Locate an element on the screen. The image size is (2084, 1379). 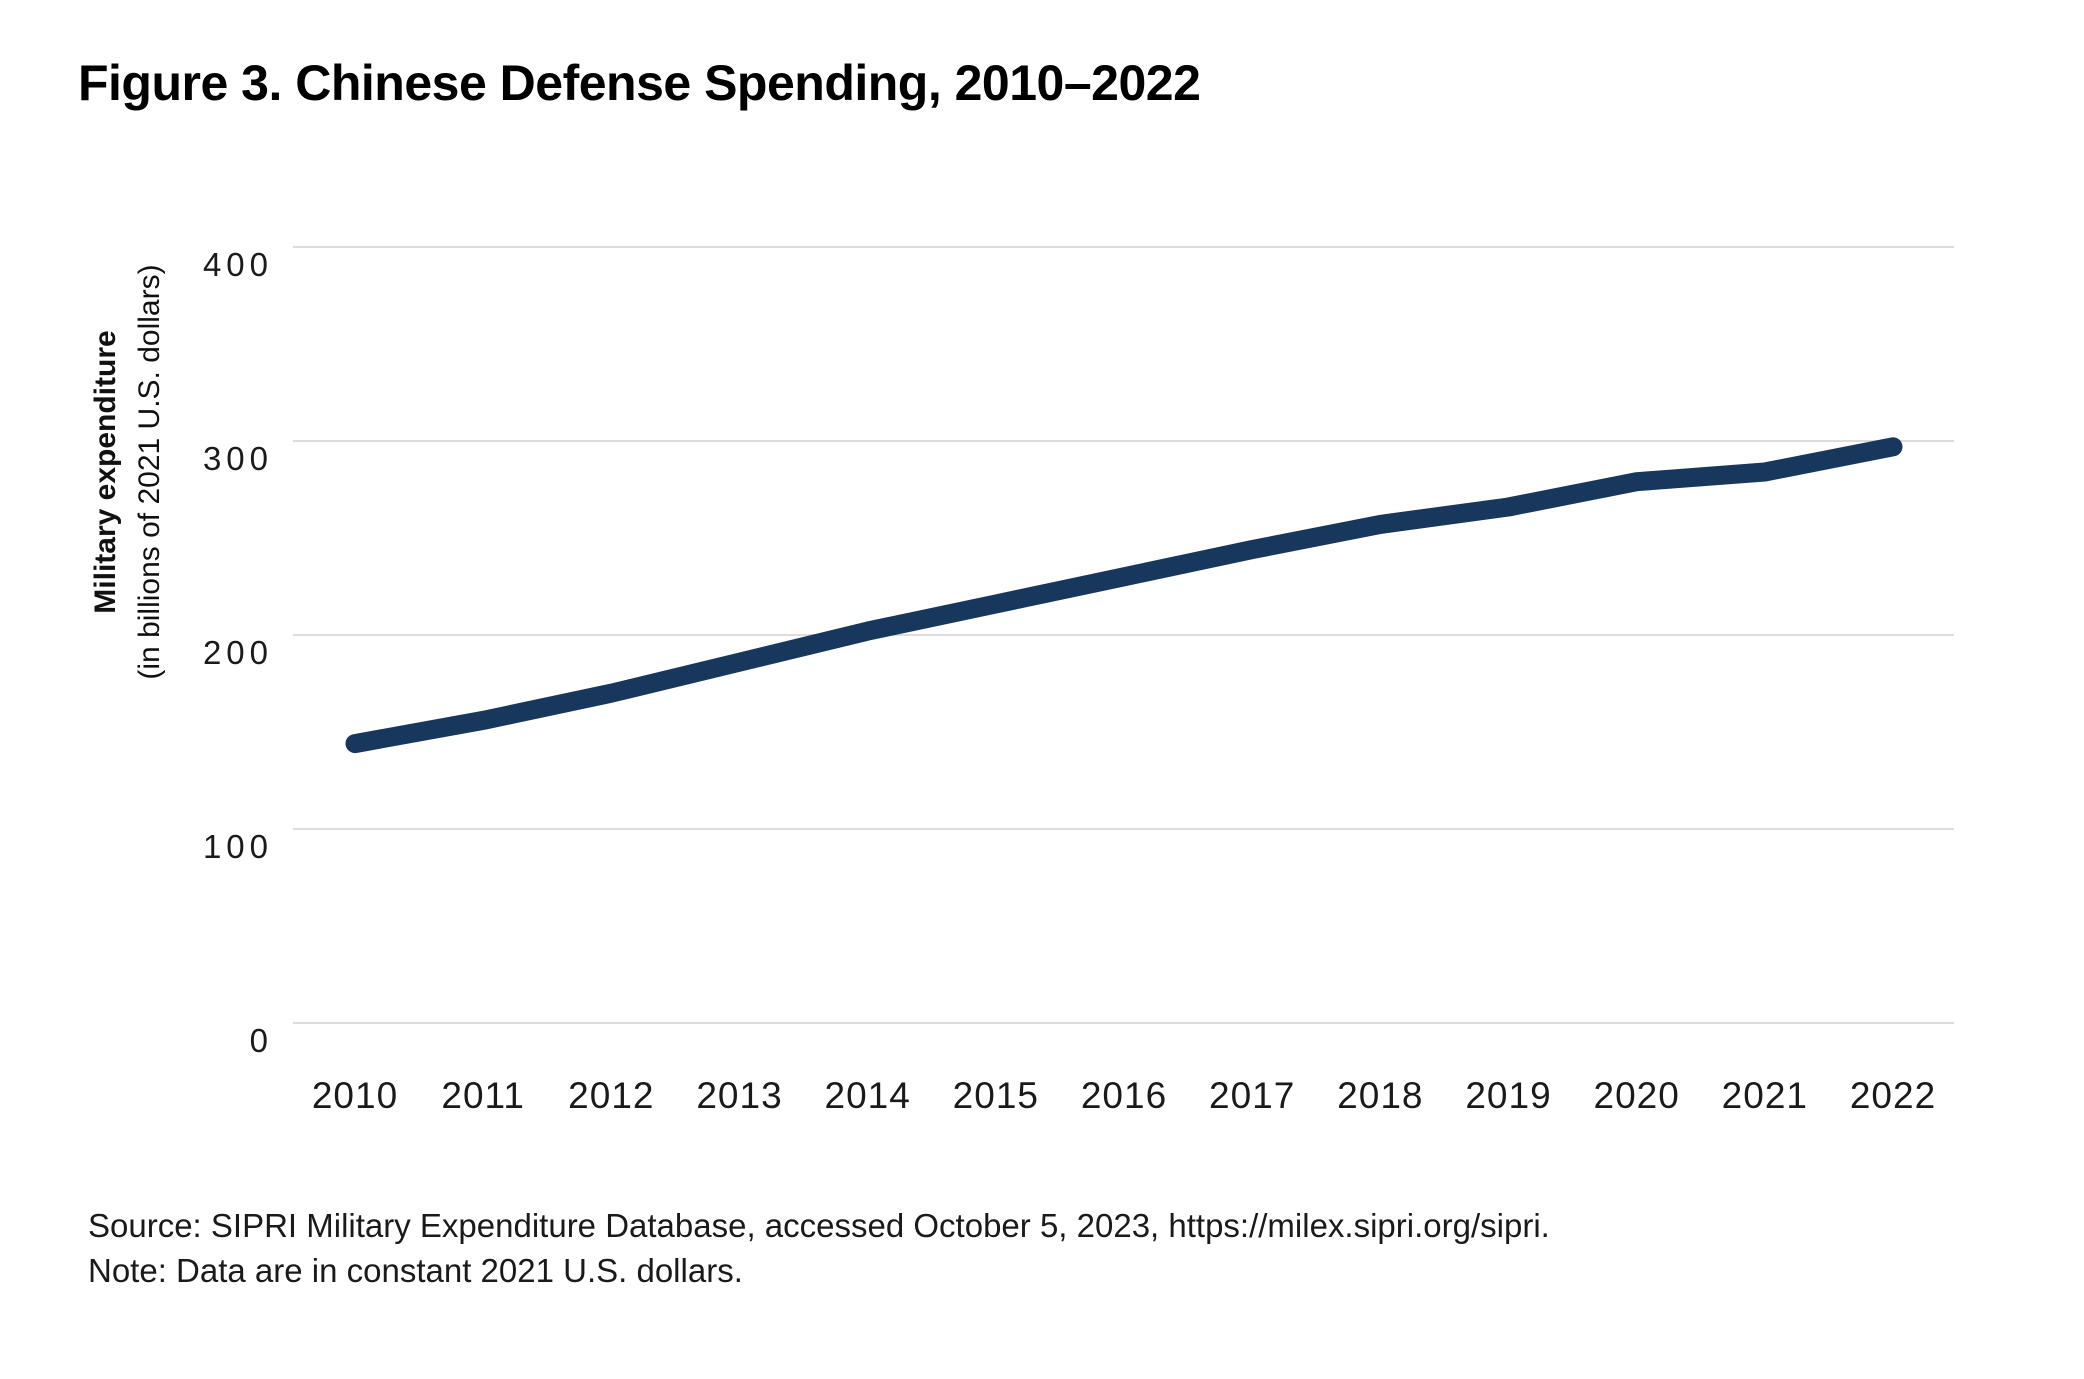
y-tick-label: 400 is located at coordinates (238, 264).